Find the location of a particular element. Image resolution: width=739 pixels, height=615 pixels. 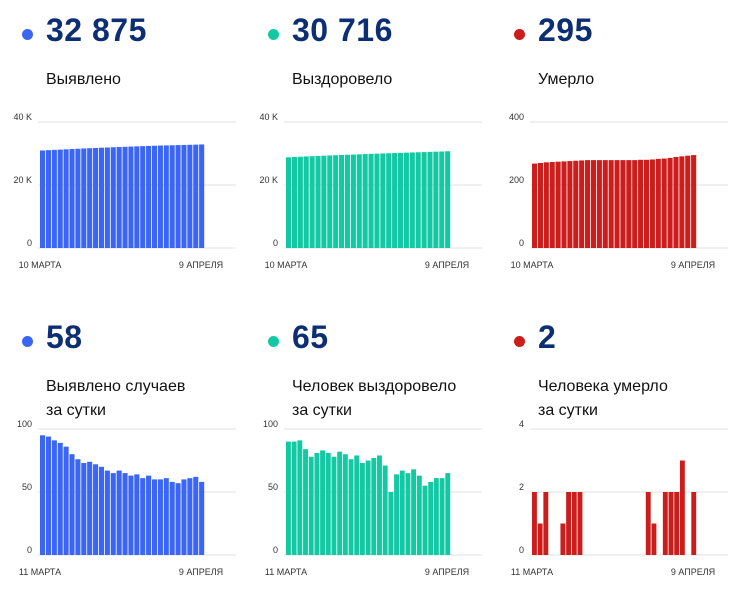

deaths-total-chart: 0 200 400 10 МАРТА 9 АПРЕЛЯ is located at coordinates (618, 191).